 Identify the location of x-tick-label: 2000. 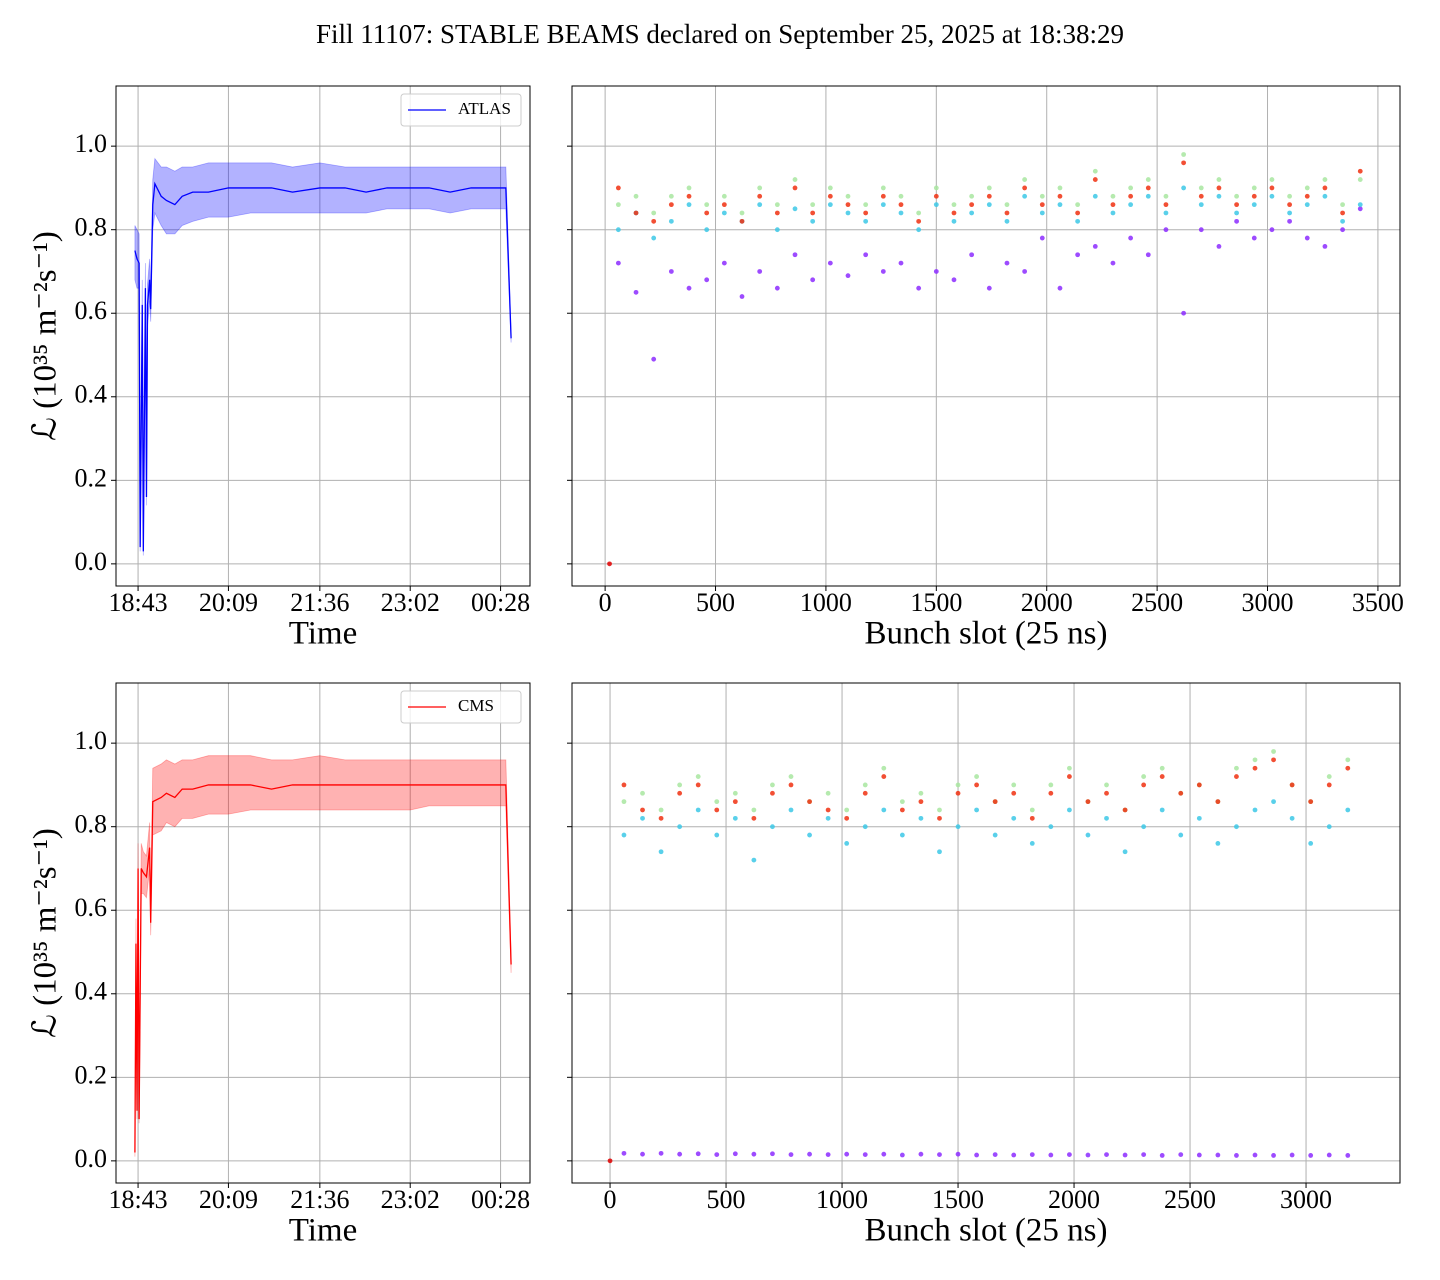
(1074, 1199).